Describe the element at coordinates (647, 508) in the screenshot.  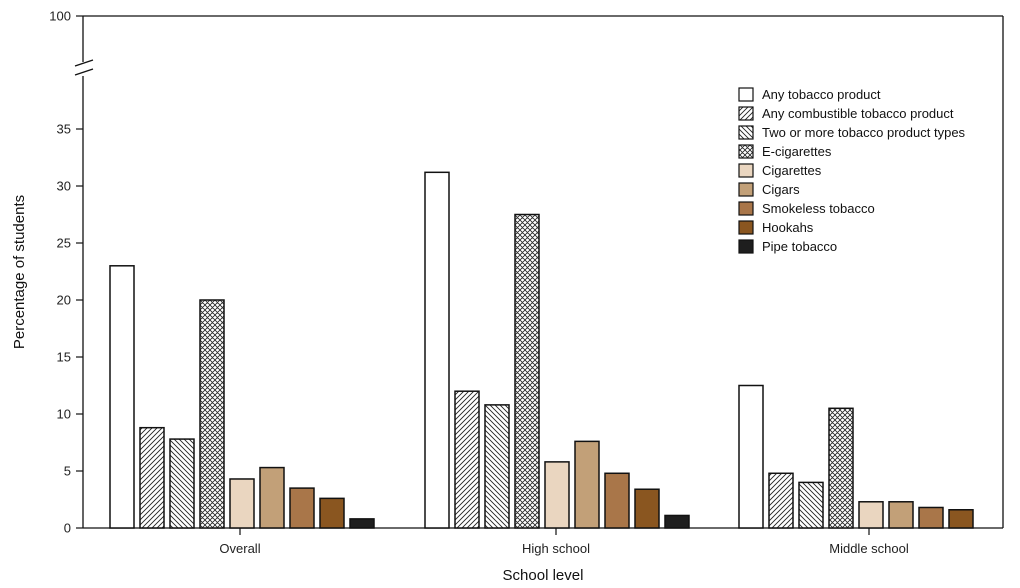
I see `bar-high-school-hookahs` at that location.